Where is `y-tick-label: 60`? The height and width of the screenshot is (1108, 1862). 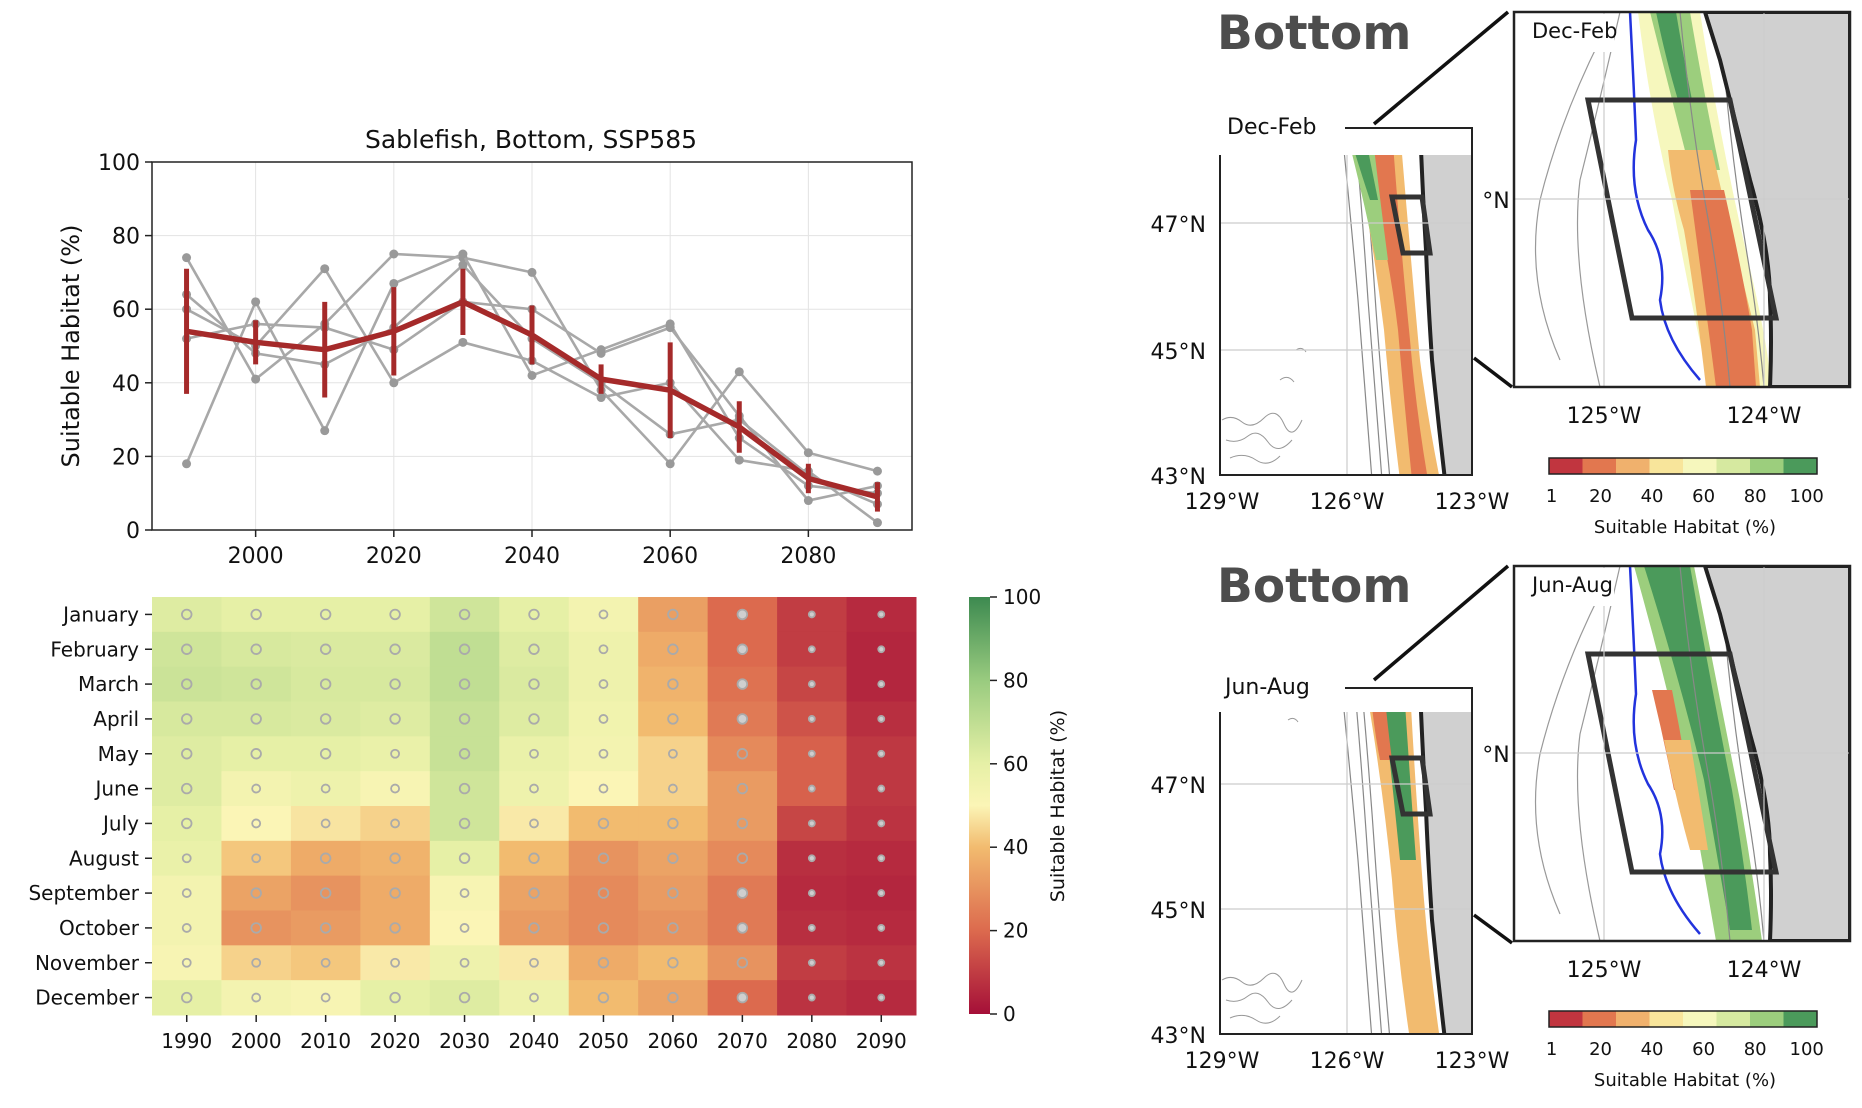
y-tick-label: 60 is located at coordinates (126, 310).